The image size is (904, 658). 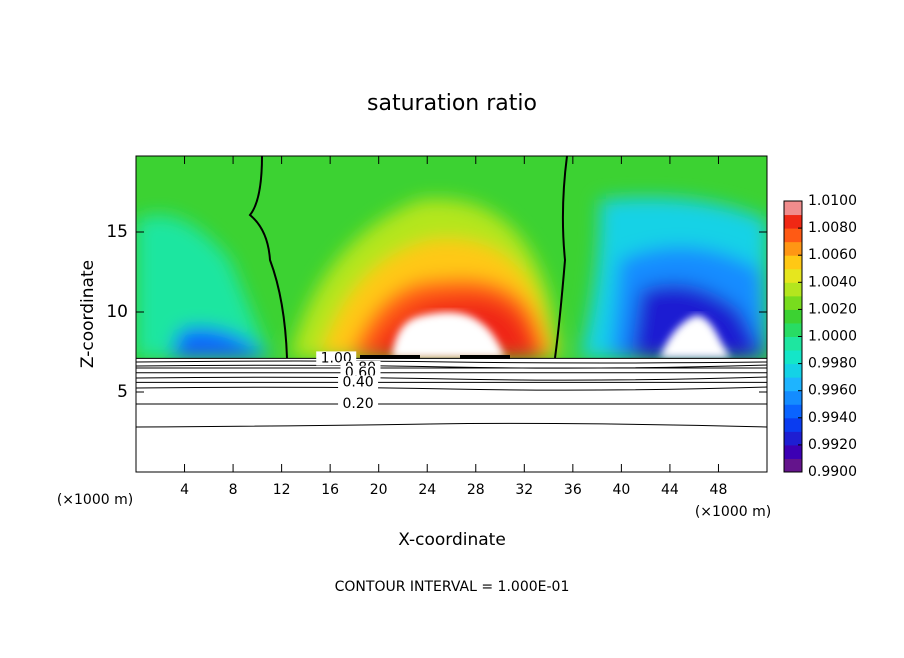 I want to click on x-tick-label: 32, so click(x=524, y=490).